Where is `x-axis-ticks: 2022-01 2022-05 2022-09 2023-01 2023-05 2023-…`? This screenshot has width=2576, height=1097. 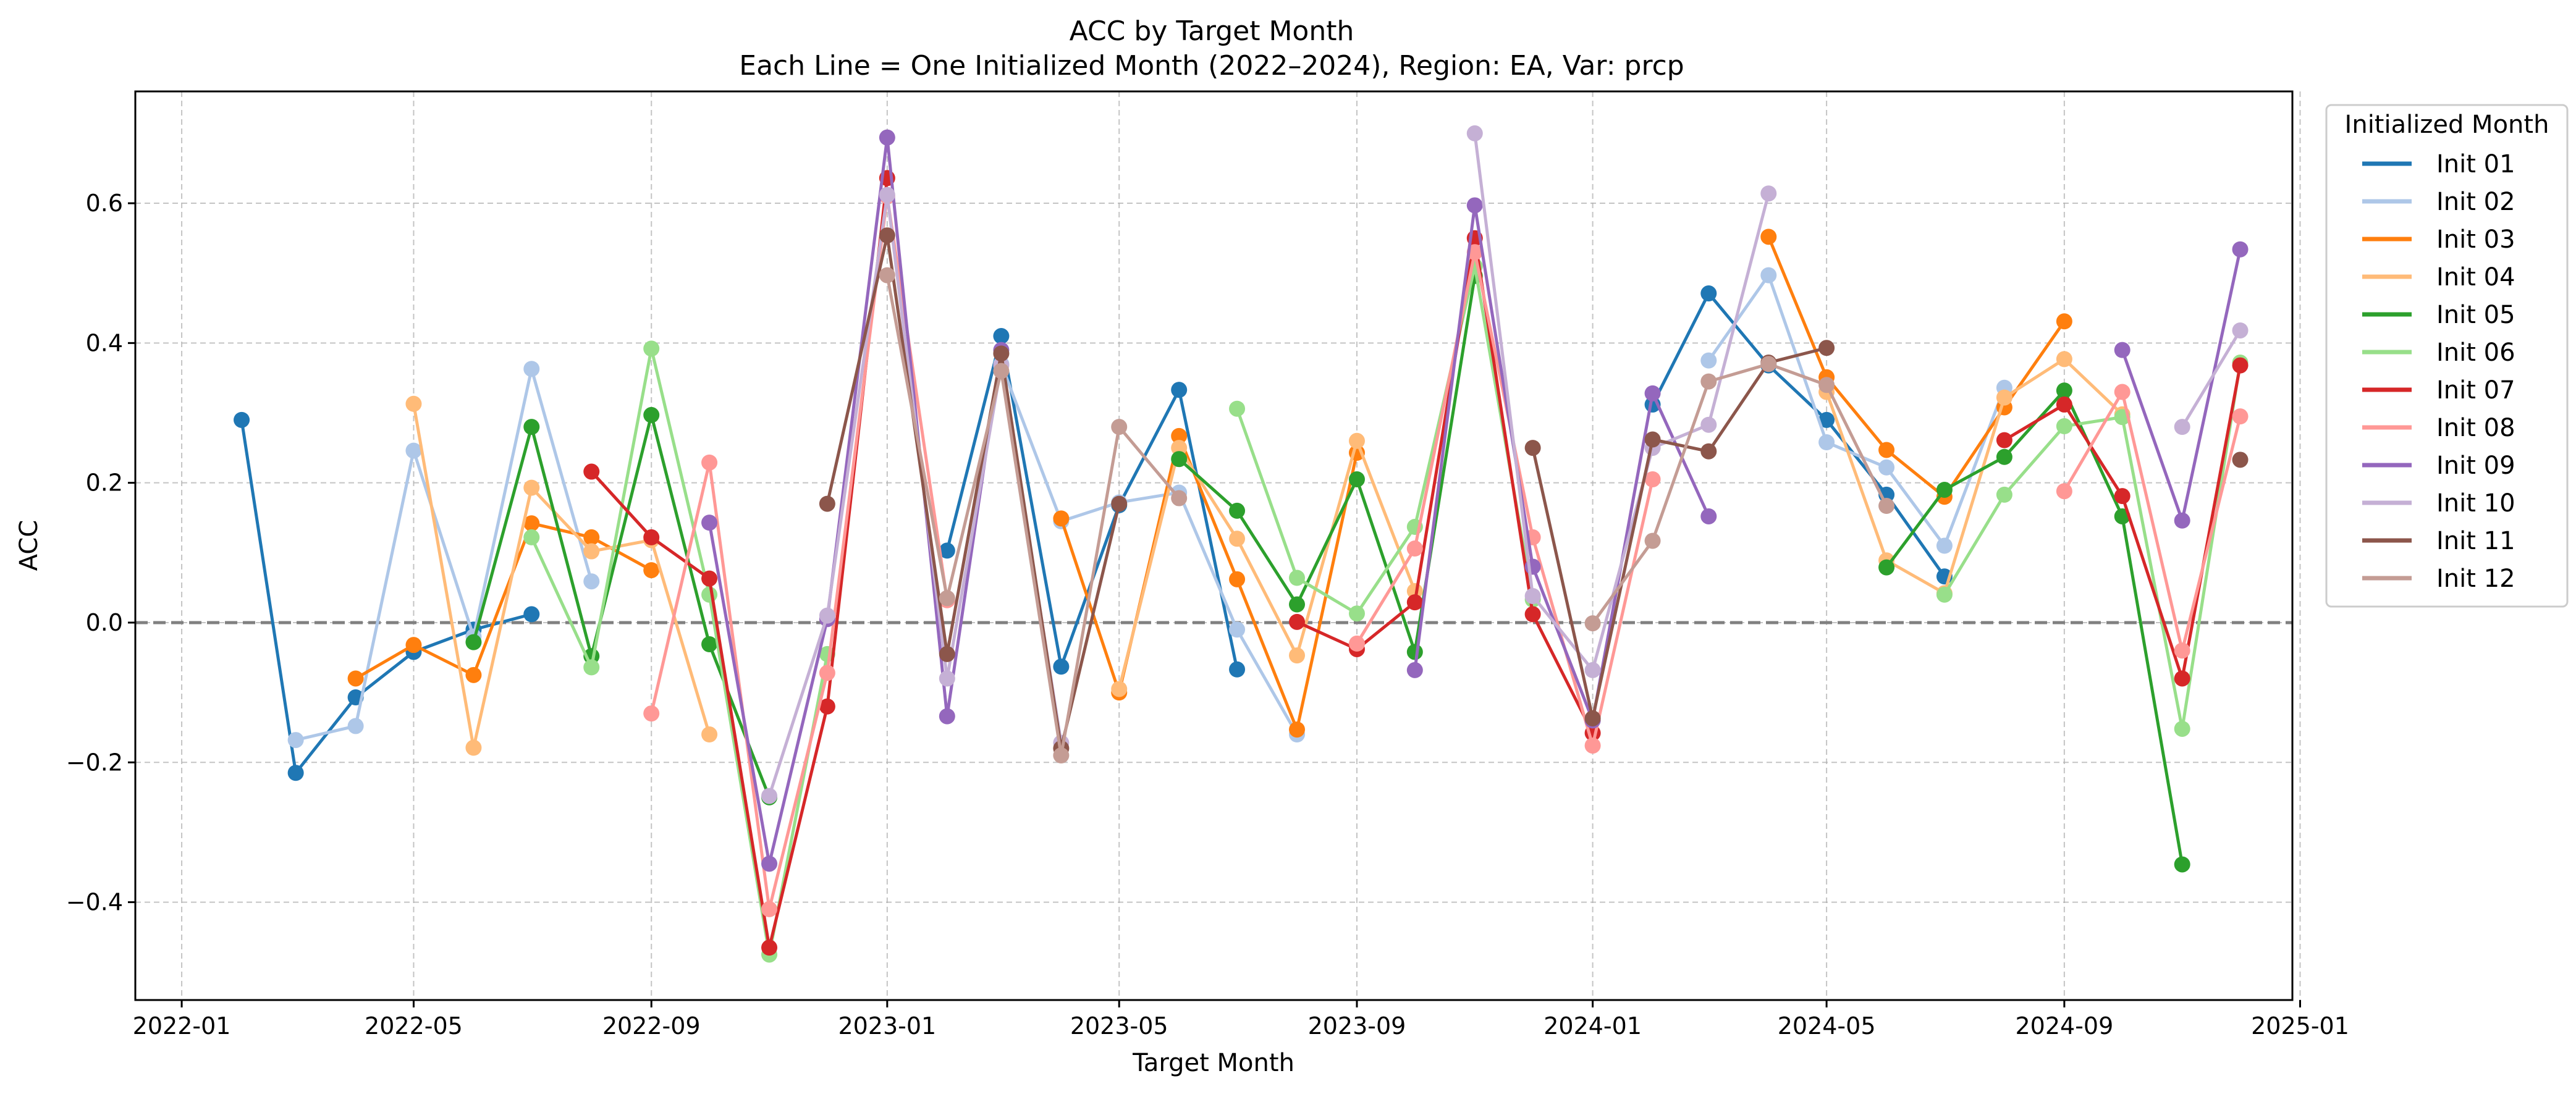
x-axis-ticks: 2022-01 2022-05 2022-09 2023-01 2023-05 2023-… is located at coordinates (1241, 1020).